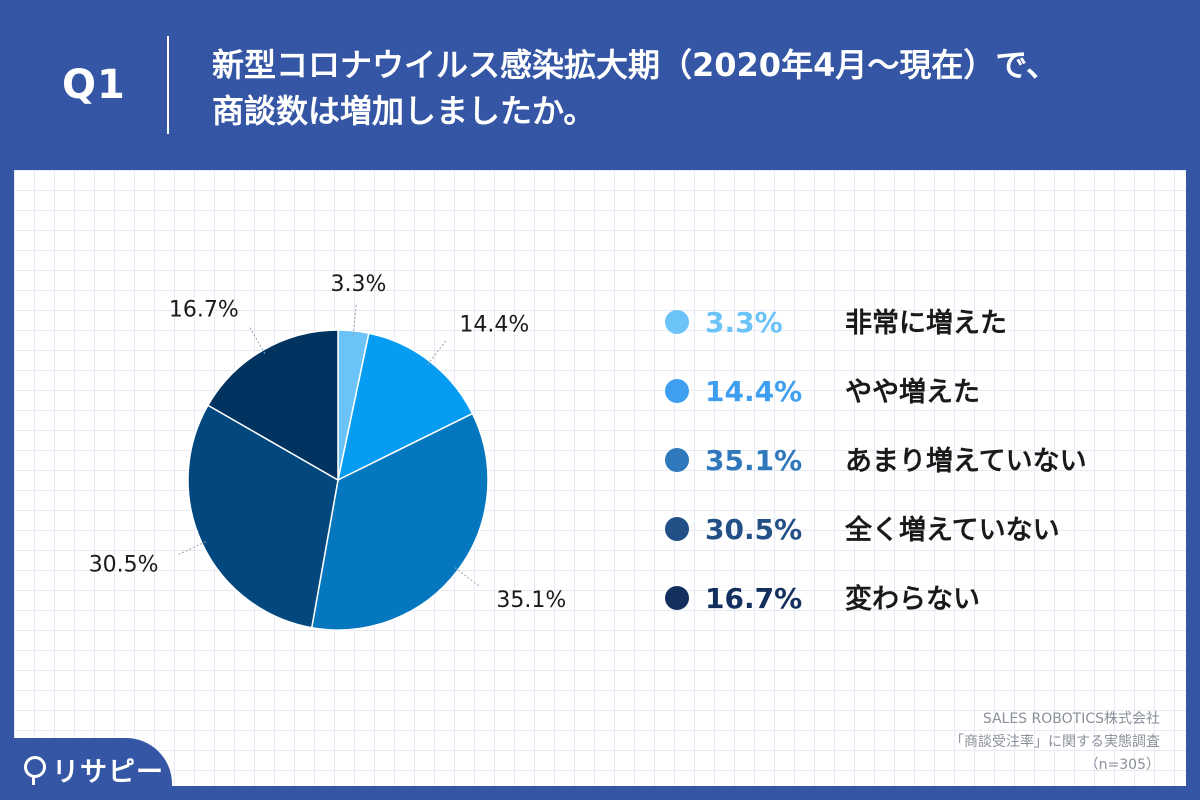 The image size is (1200, 800). What do you see at coordinates (926, 323) in the screenshot?
I see `legend-label-1: 非常に増えた` at bounding box center [926, 323].